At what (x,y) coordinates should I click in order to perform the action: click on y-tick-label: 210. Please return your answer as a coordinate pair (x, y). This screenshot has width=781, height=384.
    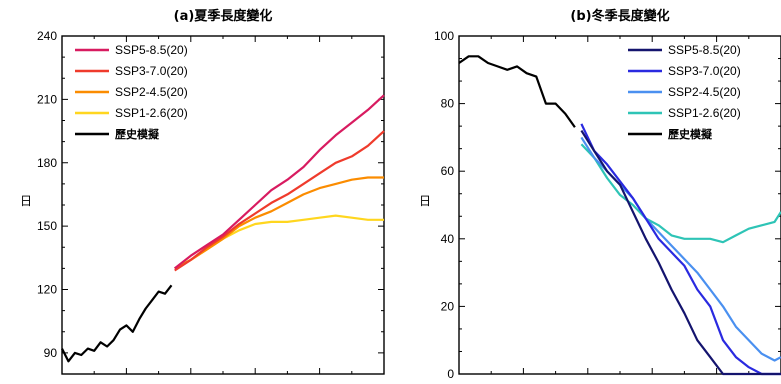
    Looking at the image, I should click on (47, 99).